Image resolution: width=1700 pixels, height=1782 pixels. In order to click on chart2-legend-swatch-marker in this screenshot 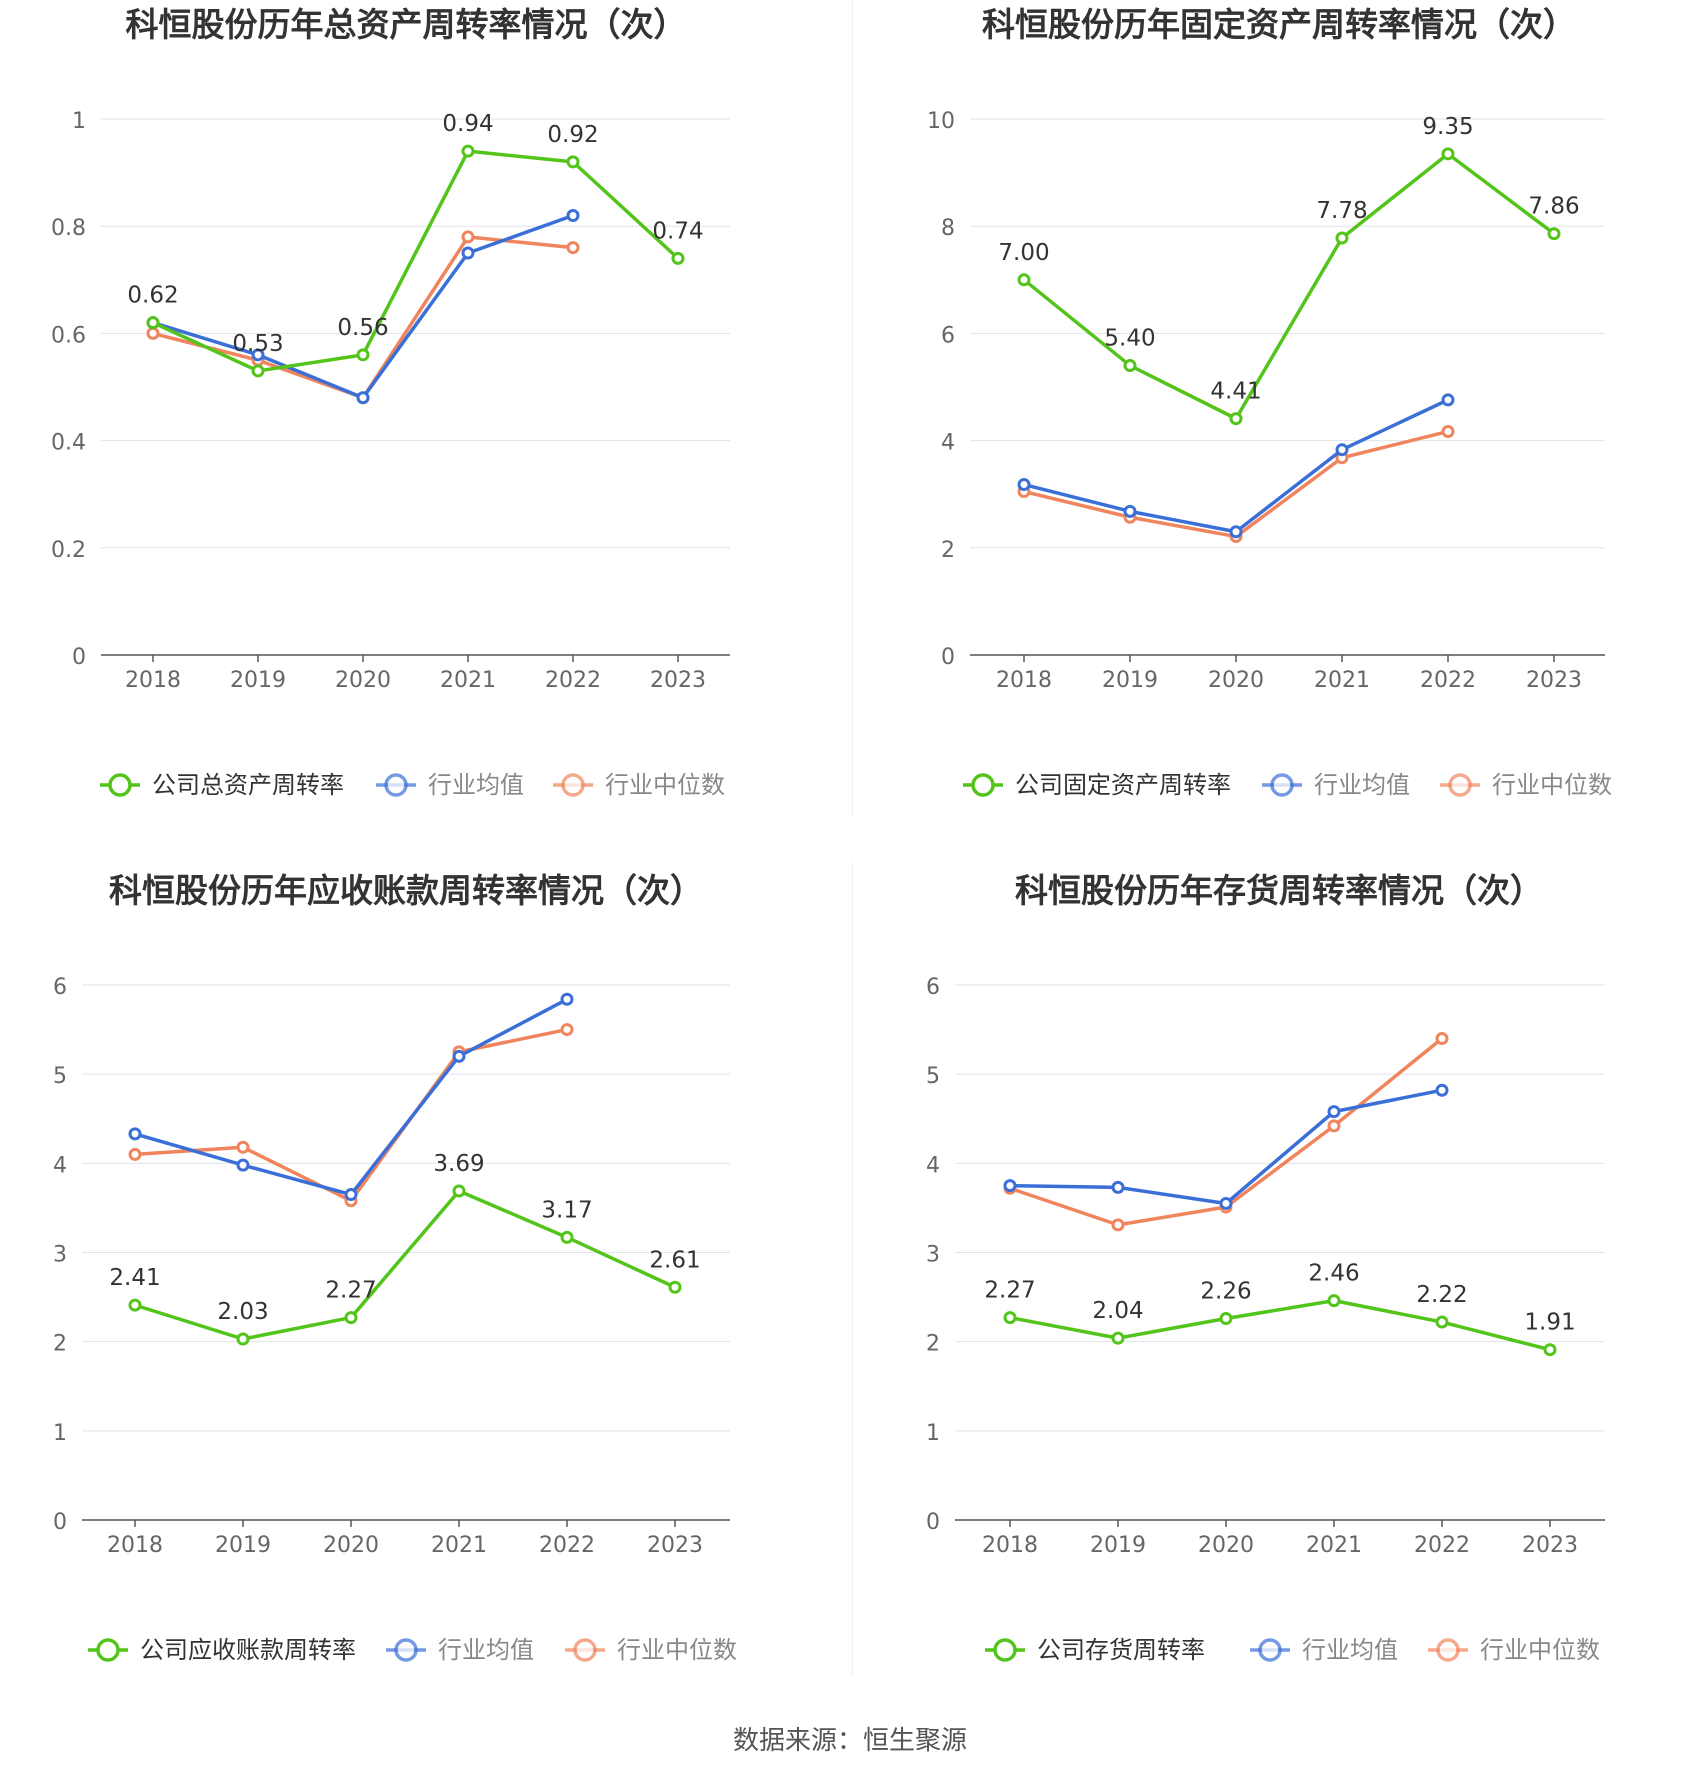, I will do `click(983, 785)`.